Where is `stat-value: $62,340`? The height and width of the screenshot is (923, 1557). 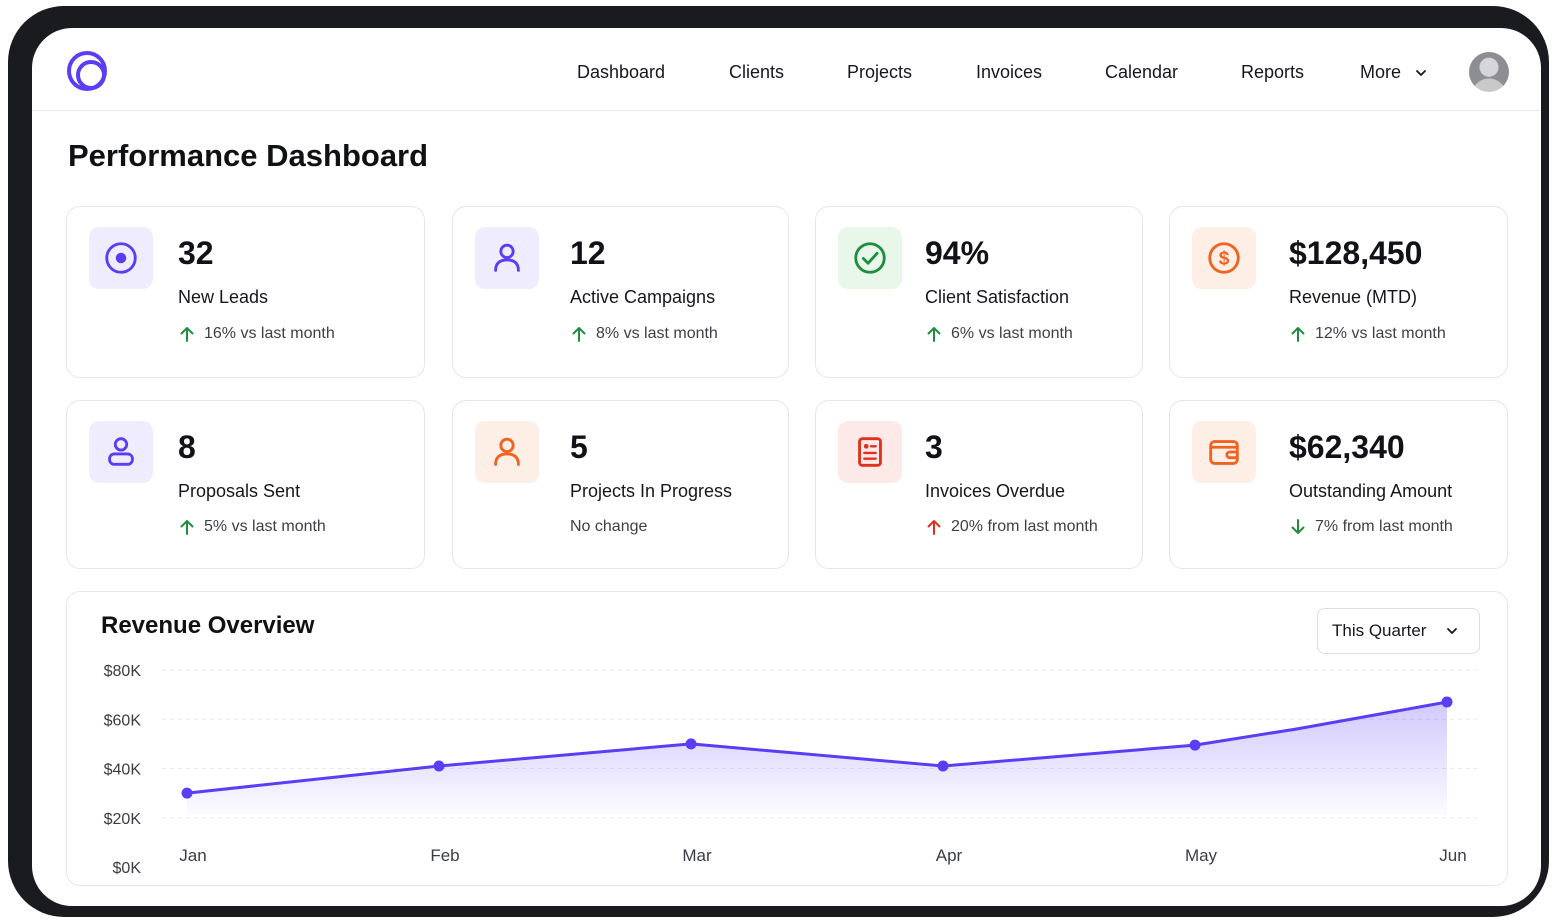
stat-value: $62,340 is located at coordinates (1347, 447).